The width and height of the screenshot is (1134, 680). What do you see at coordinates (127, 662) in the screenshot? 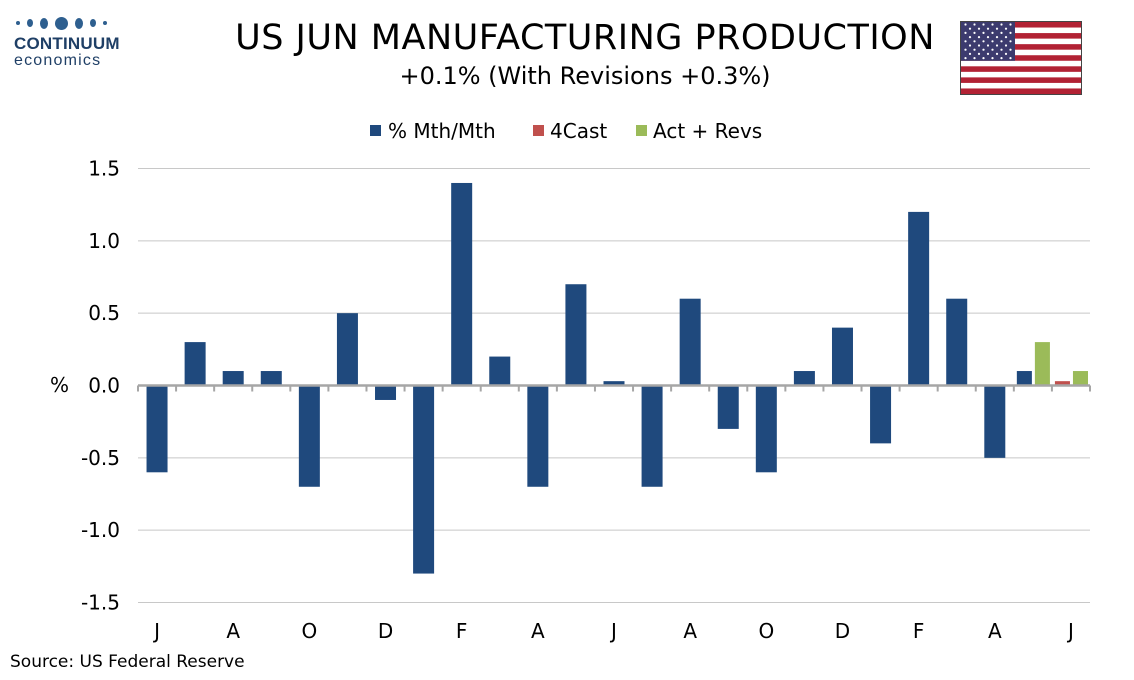
I see `source-note: Source: US Federal Reserve` at bounding box center [127, 662].